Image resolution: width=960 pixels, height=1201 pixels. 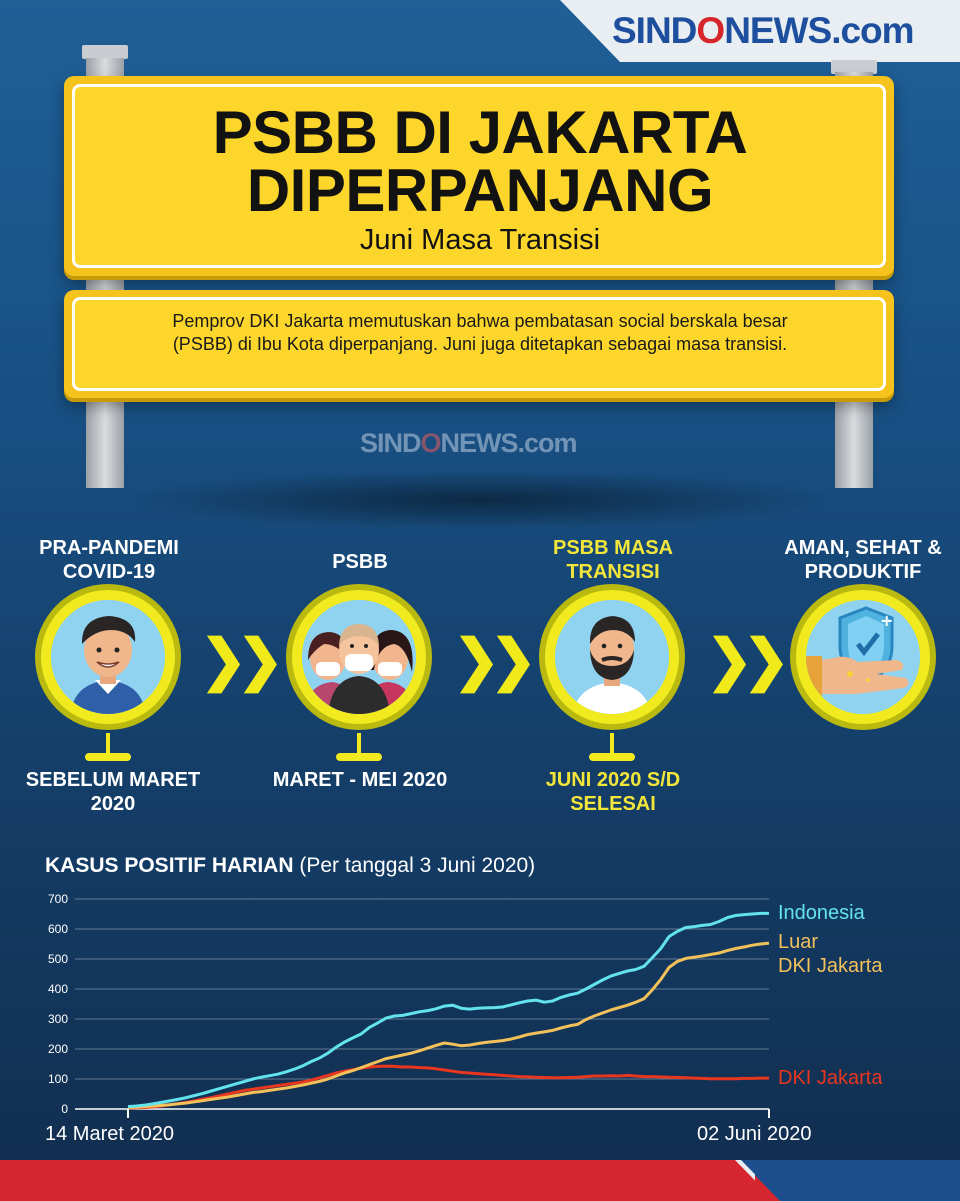 I want to click on chart-subtitle: (Per tanggal 3 Juni 2020), so click(x=417, y=865).